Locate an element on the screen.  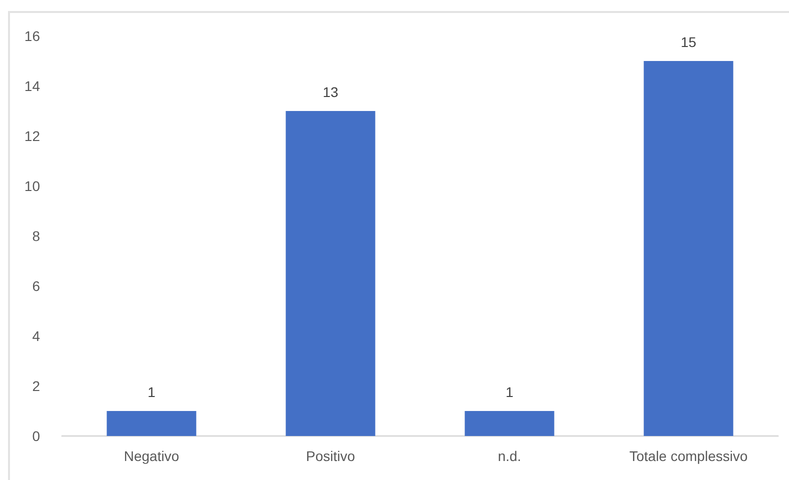
x-tick-label: n.d. is located at coordinates (510, 456).